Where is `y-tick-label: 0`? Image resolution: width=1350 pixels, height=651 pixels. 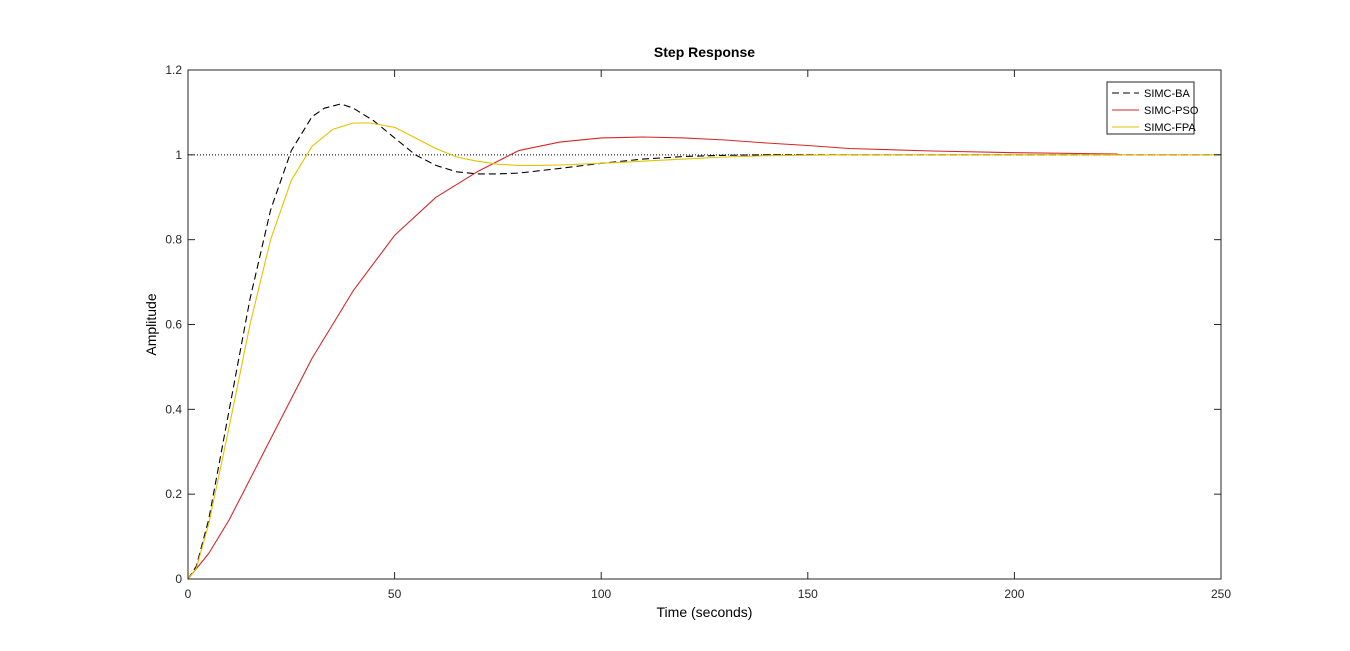 y-tick-label: 0 is located at coordinates (178, 579).